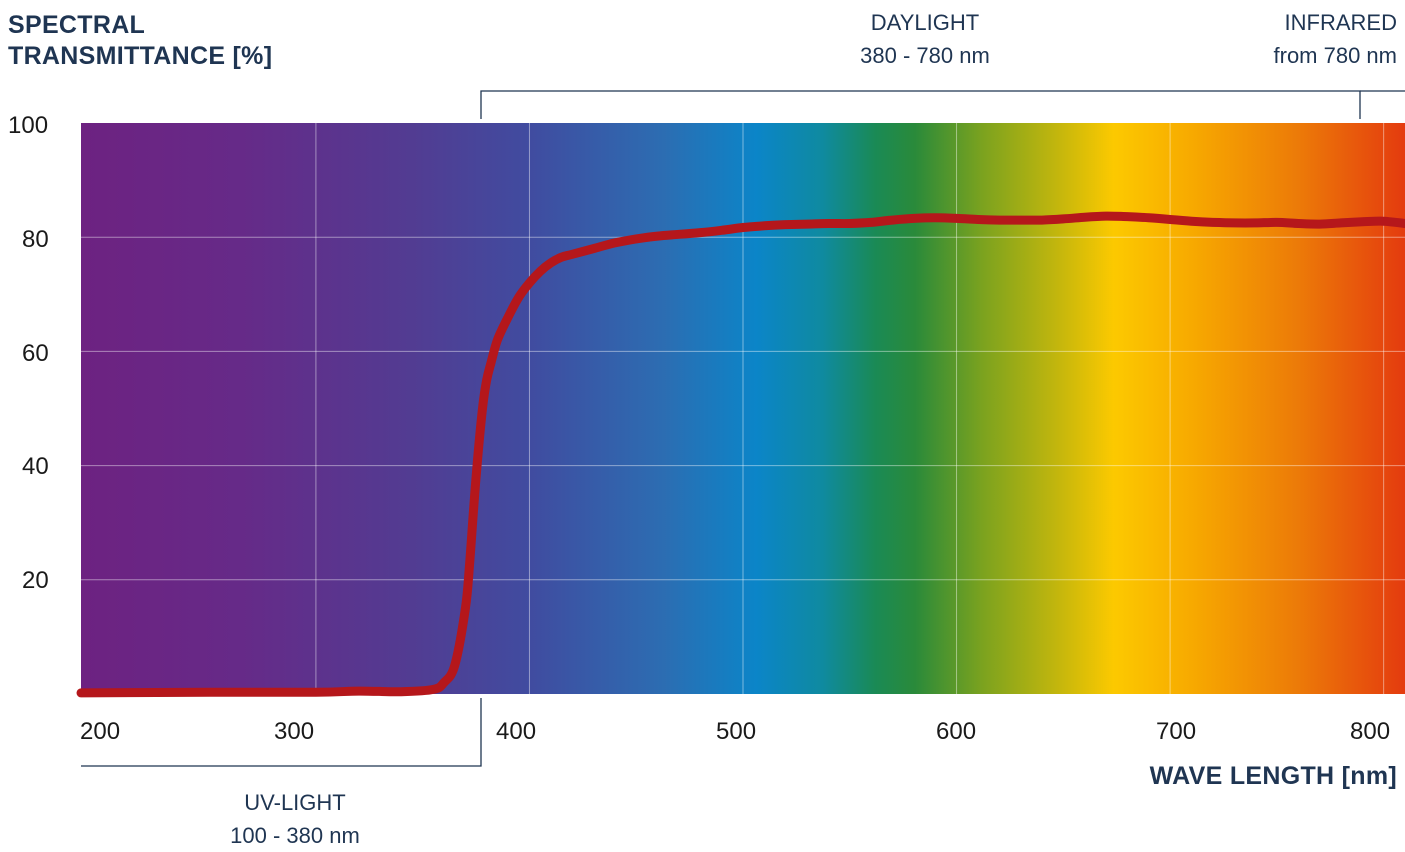 Image resolution: width=1405 pixels, height=852 pixels. I want to click on y-axis-label: SPECTRAL TRANSMITTANCE [%], so click(140, 41).